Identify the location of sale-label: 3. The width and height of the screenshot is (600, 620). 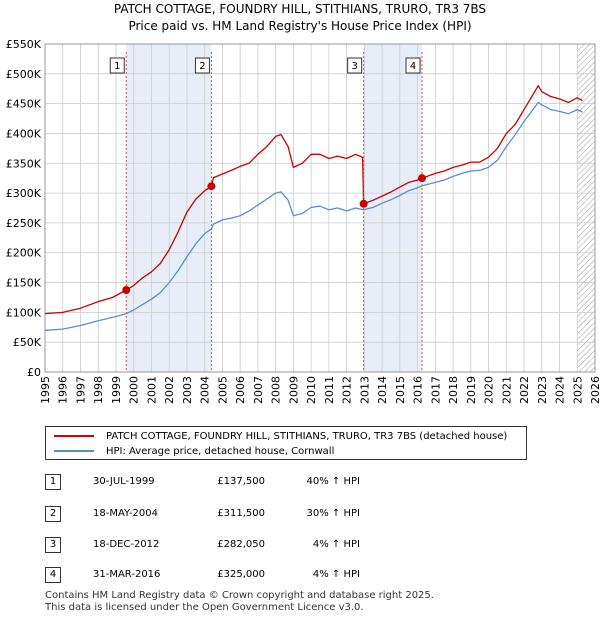
(354, 66).